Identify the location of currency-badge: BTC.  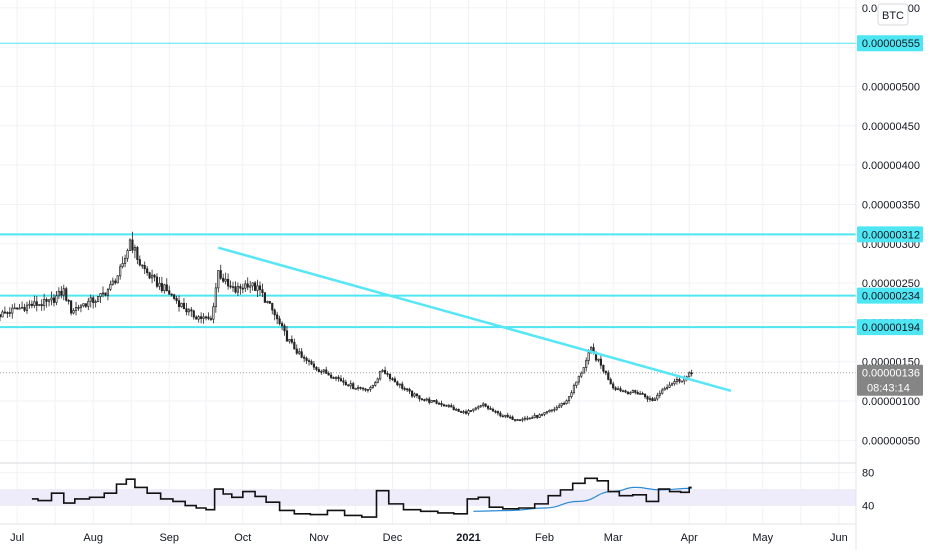
(893, 14).